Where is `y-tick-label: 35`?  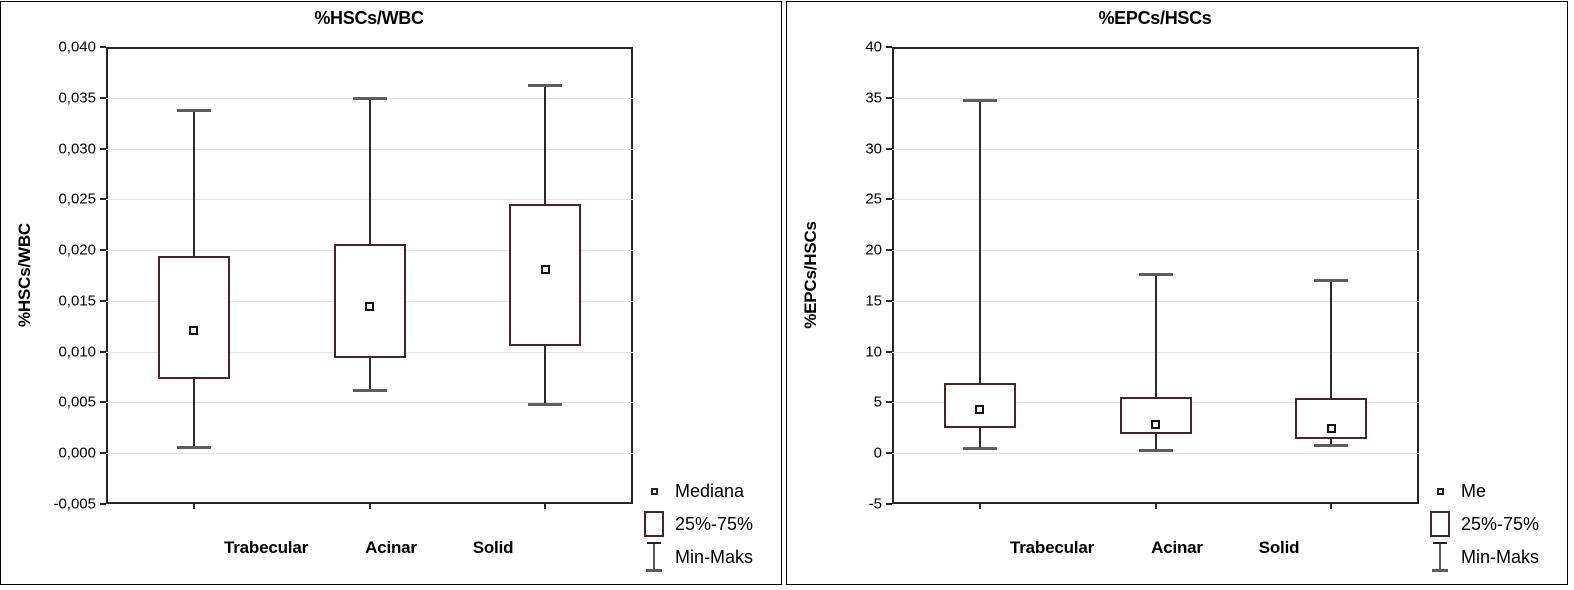
y-tick-label: 35 is located at coordinates (873, 98).